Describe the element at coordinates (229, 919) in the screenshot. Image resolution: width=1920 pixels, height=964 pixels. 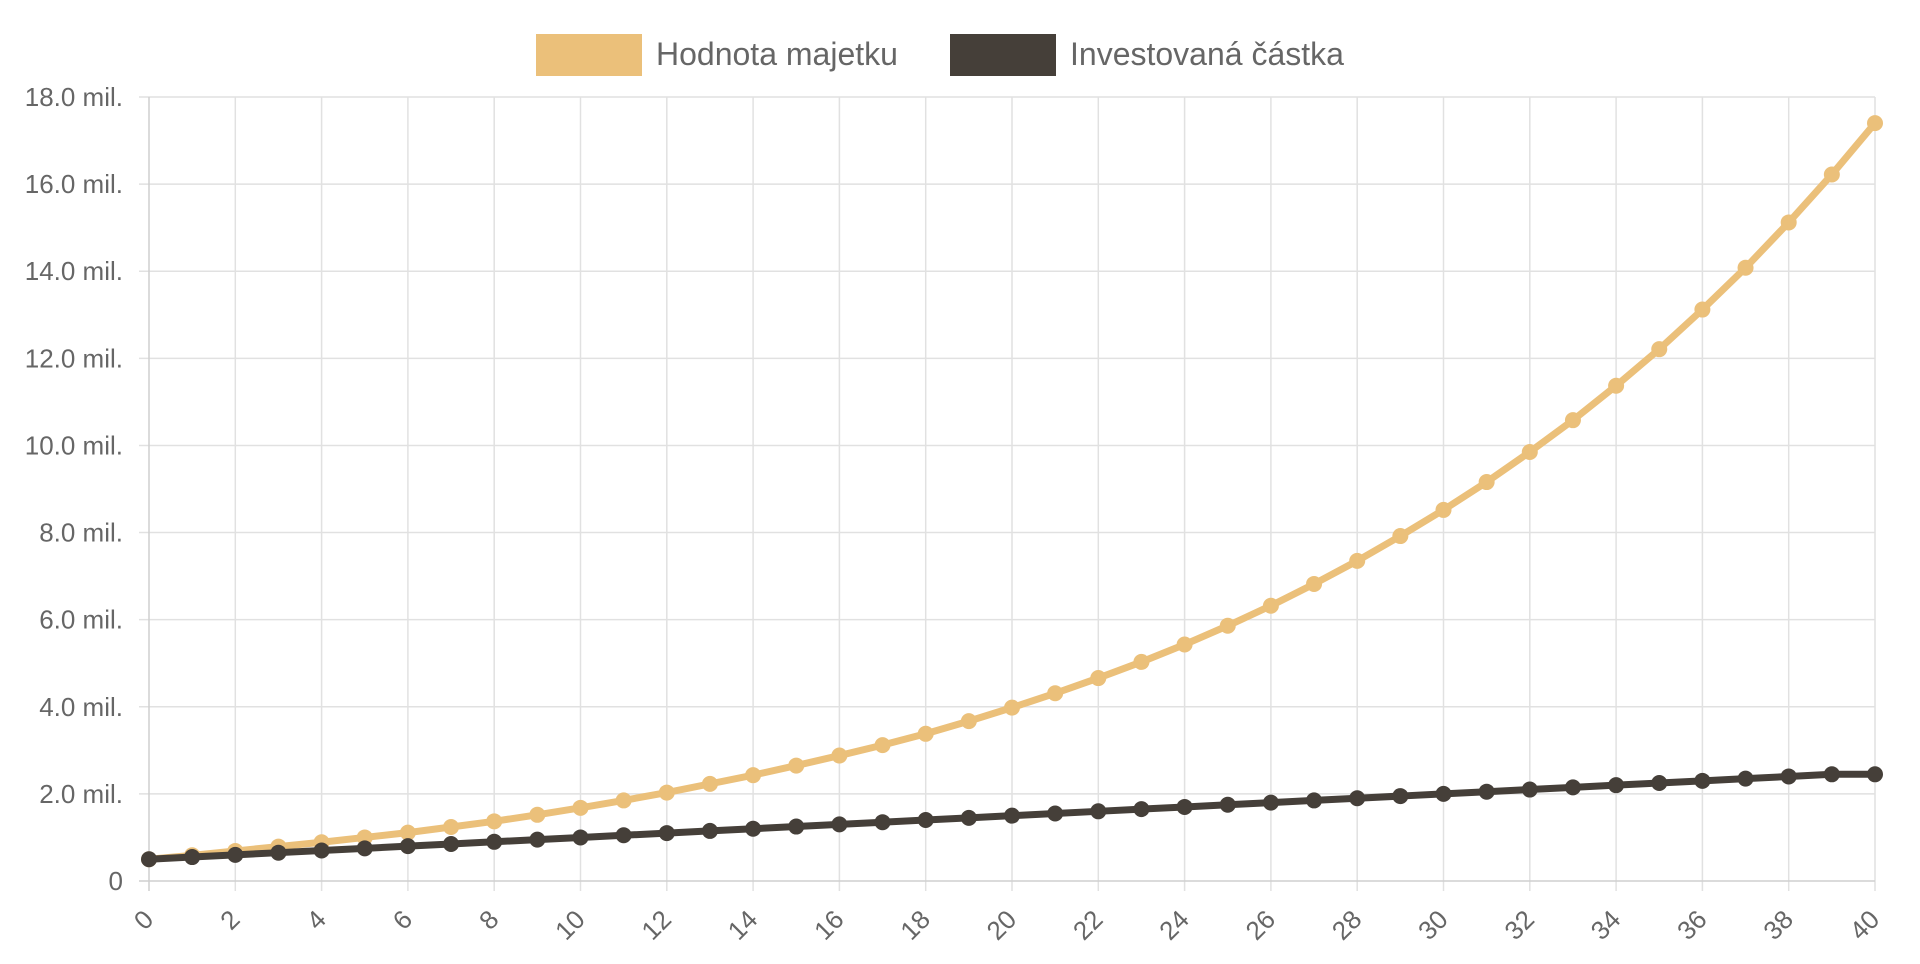
I see `x-tick-label: 2` at that location.